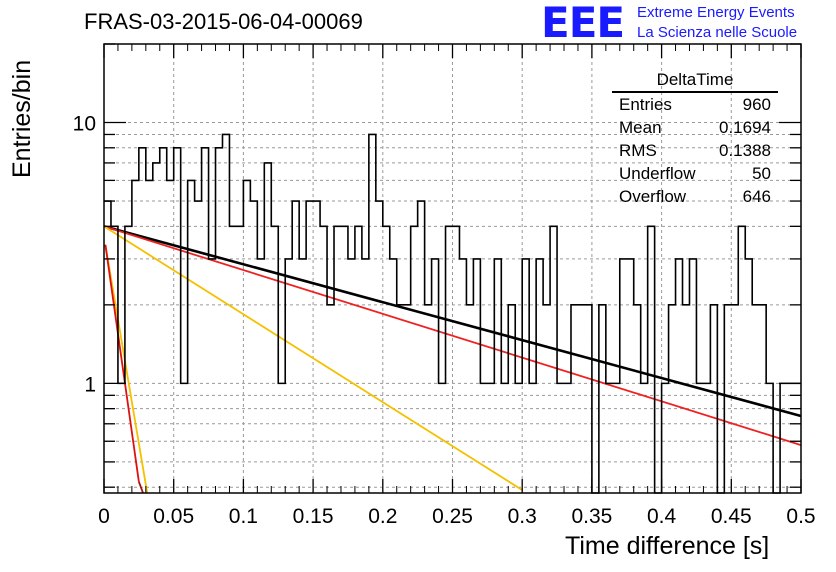 The height and width of the screenshot is (572, 836). Describe the element at coordinates (695, 196) in the screenshot. I see `stats-row-overflow: Overflow 646` at that location.